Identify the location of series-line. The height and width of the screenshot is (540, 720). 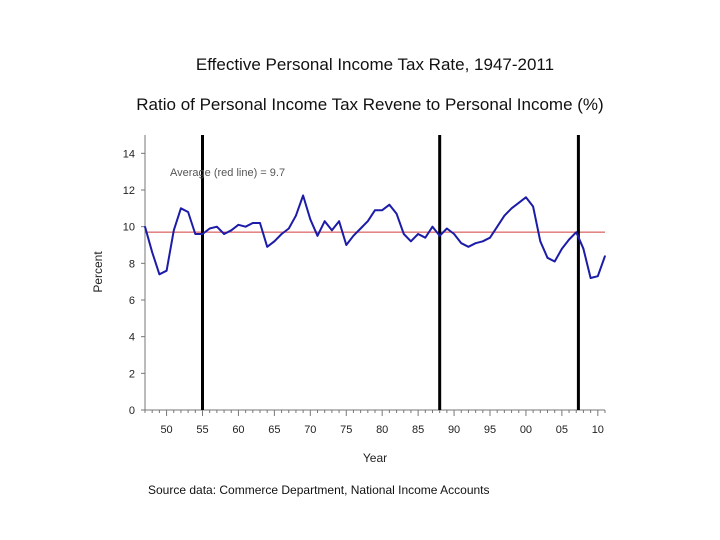
(375, 236).